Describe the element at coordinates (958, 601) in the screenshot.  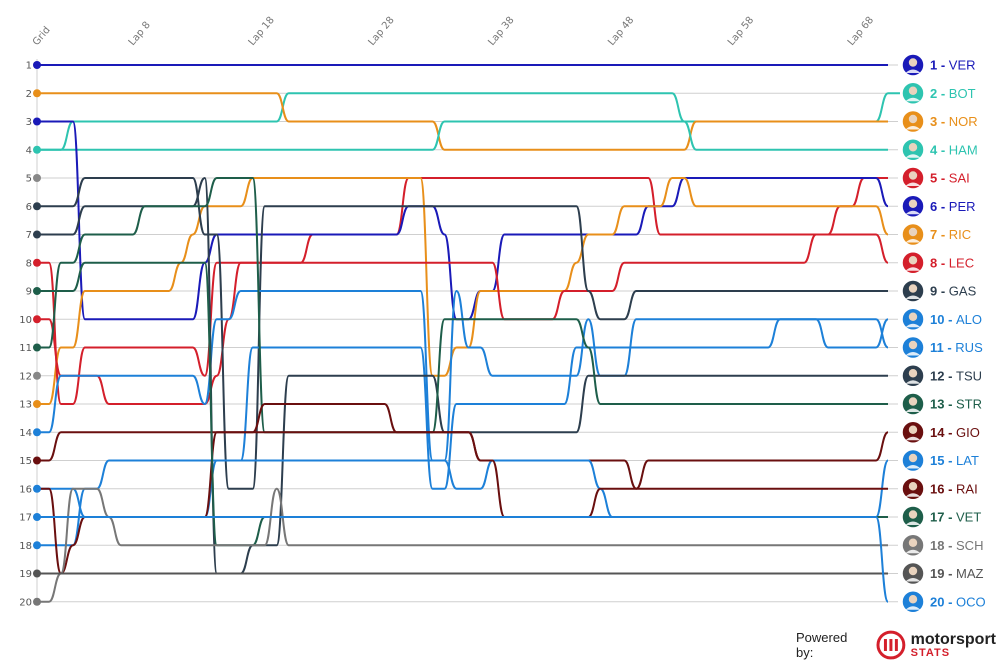
I see `driver-label-text: 20 - OCO` at that location.